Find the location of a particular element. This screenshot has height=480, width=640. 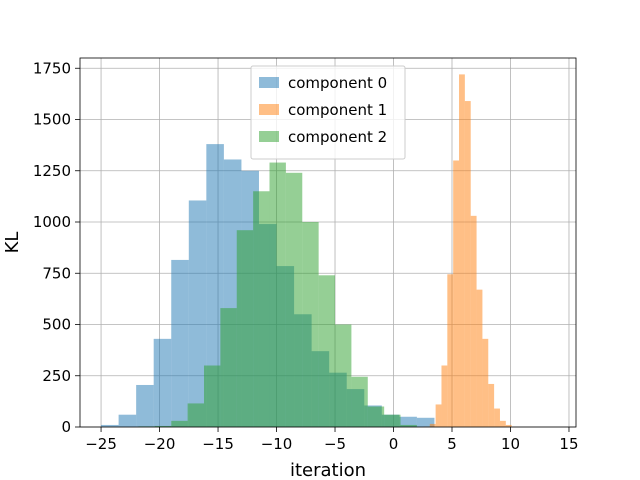

x-tick-label: 5 is located at coordinates (452, 444).